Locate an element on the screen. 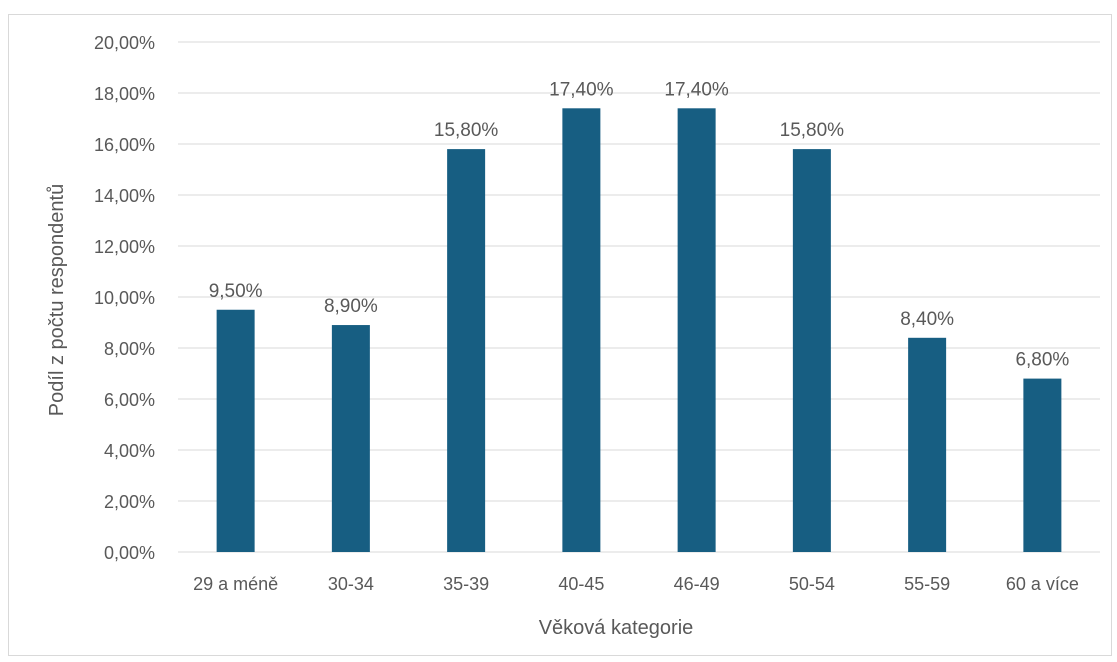 This screenshot has width=1117, height=662. x-tick-label: 55-59 is located at coordinates (927, 584).